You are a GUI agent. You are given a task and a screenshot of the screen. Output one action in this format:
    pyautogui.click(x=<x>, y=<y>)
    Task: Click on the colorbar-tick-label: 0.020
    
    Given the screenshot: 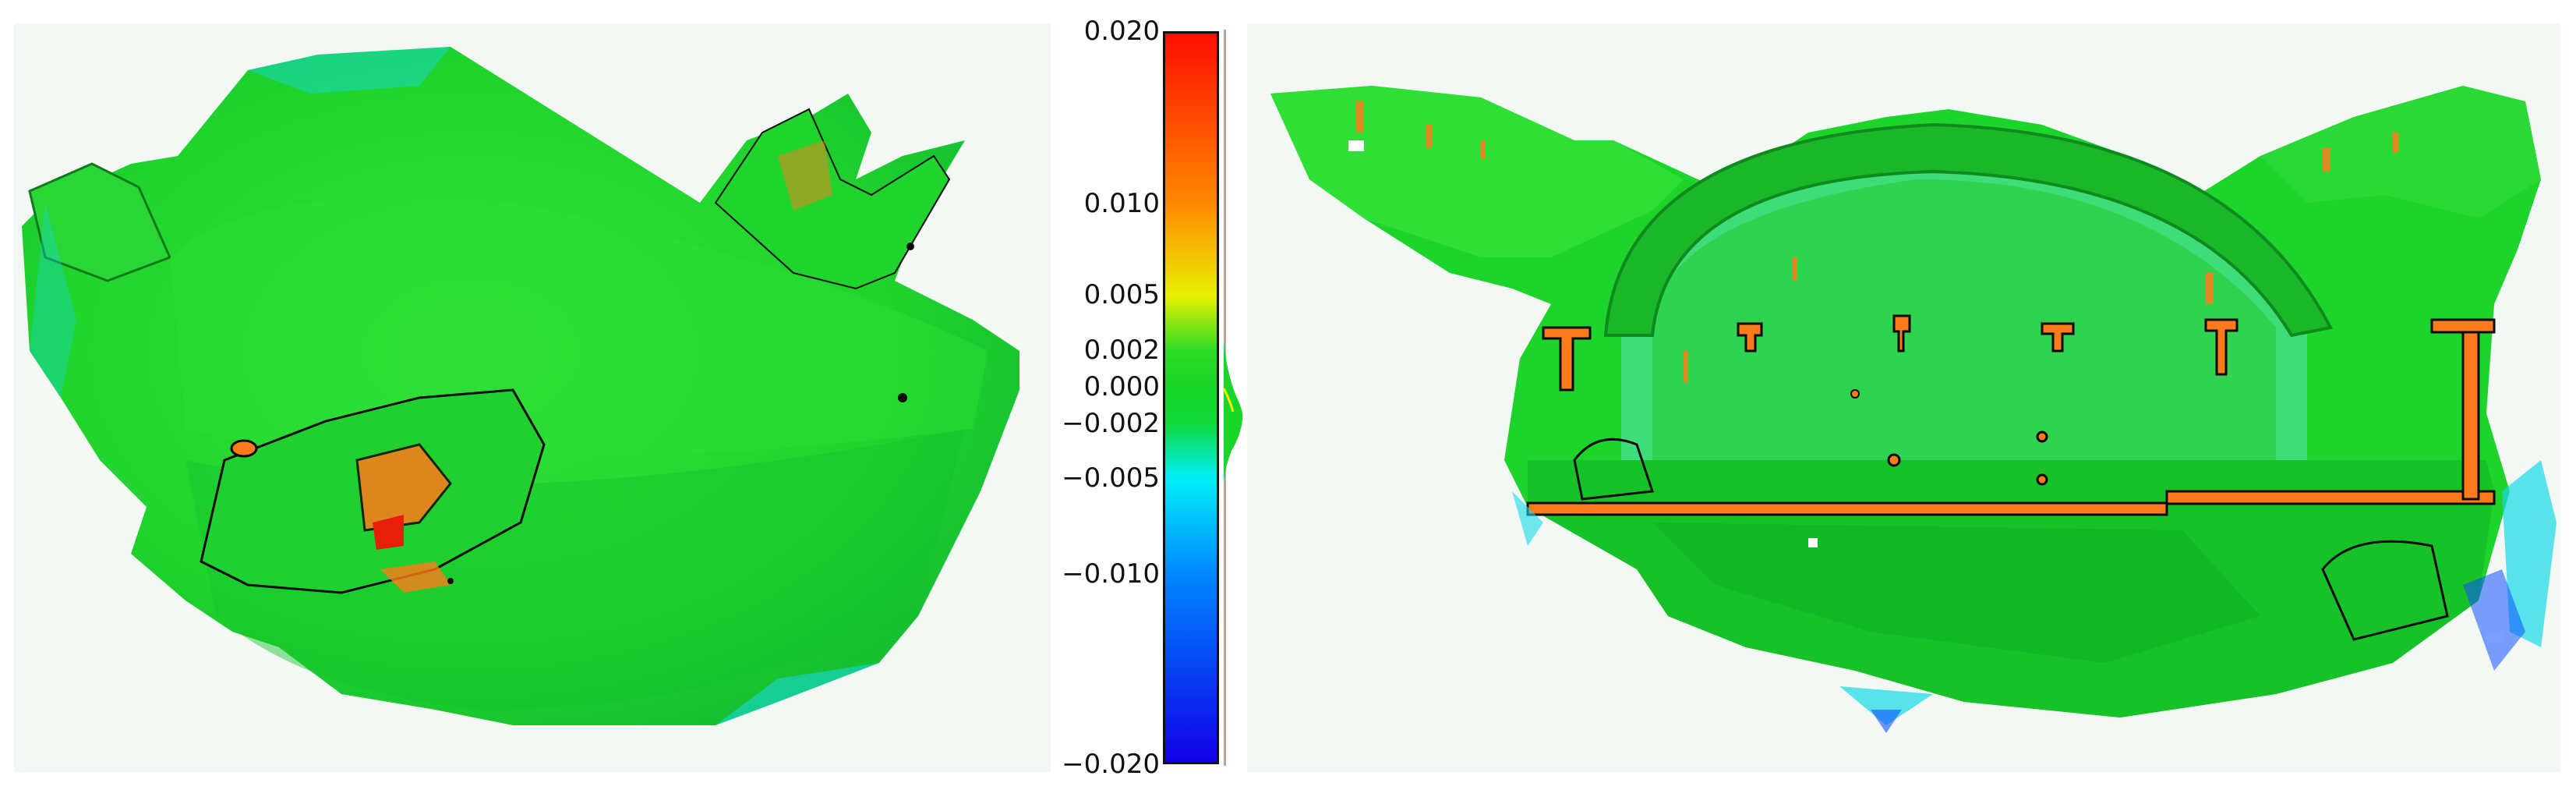 What is the action you would take?
    pyautogui.click(x=1121, y=31)
    